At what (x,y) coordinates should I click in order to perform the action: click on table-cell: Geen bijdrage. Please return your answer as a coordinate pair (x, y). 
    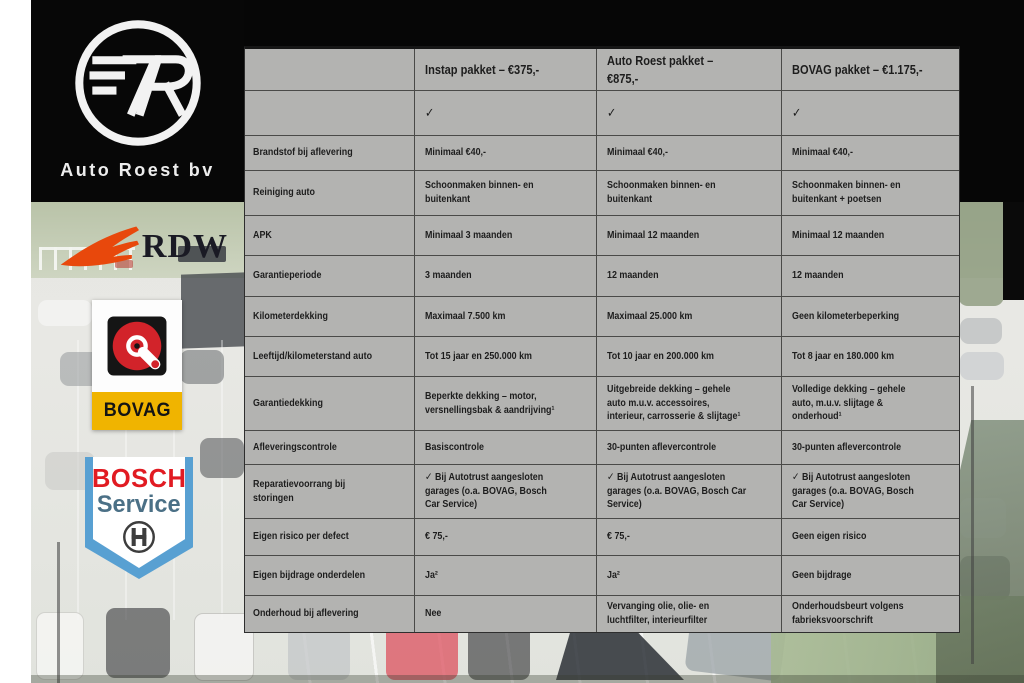
    Looking at the image, I should click on (870, 575).